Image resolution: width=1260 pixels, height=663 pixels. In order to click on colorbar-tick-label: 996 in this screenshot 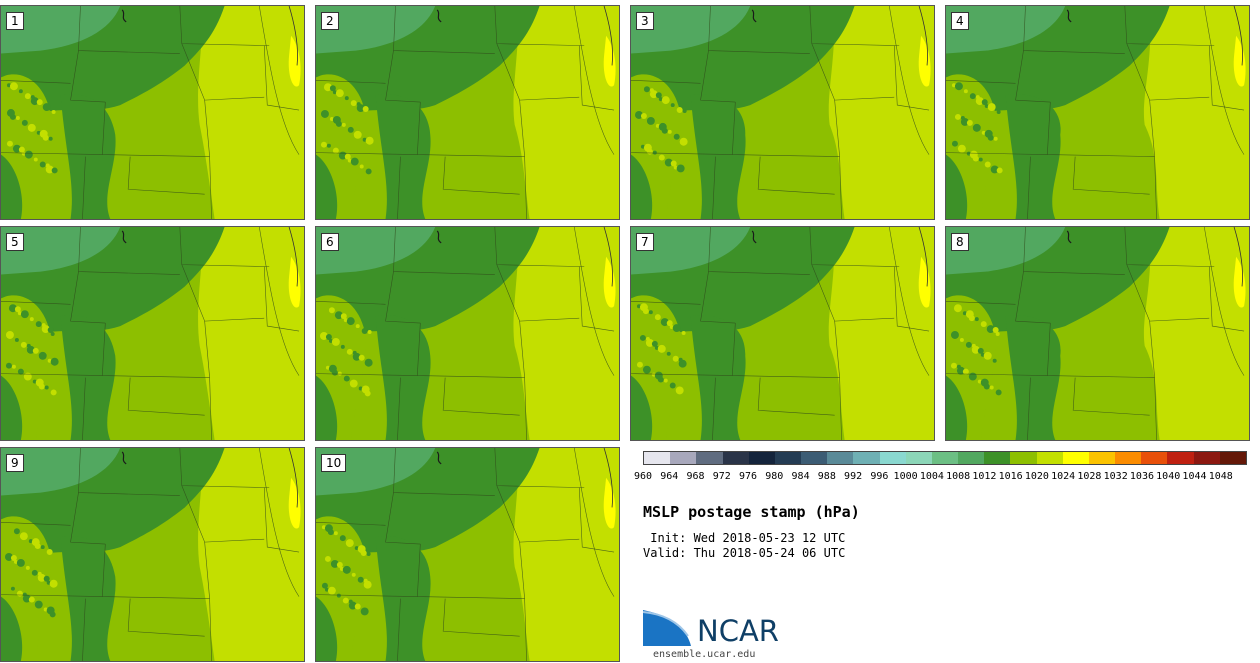, I will do `click(879, 476)`.